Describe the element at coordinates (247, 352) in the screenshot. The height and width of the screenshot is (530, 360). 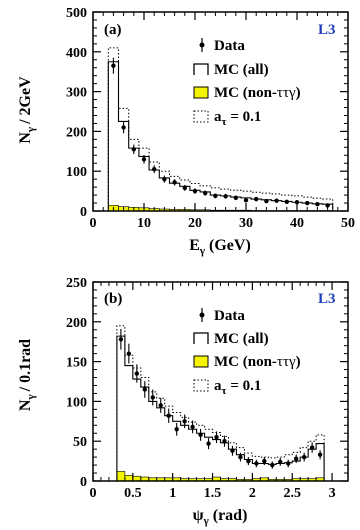
I see `legend-b: Data MC (all) MC (non-ττγ) aτ = 0.1` at that location.